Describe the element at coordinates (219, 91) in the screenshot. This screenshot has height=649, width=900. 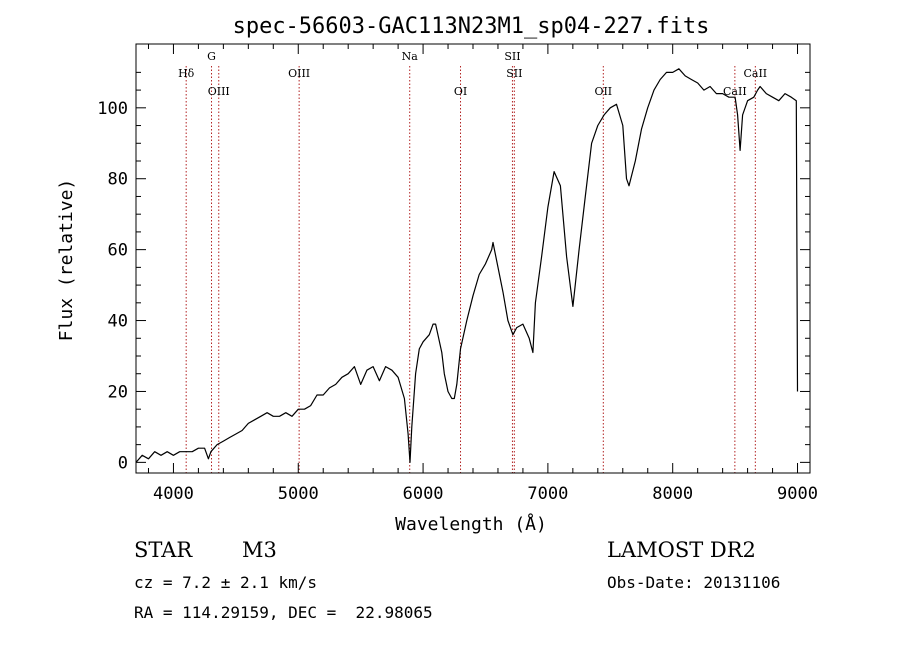
I see `line-marker-label-2: OIII` at that location.